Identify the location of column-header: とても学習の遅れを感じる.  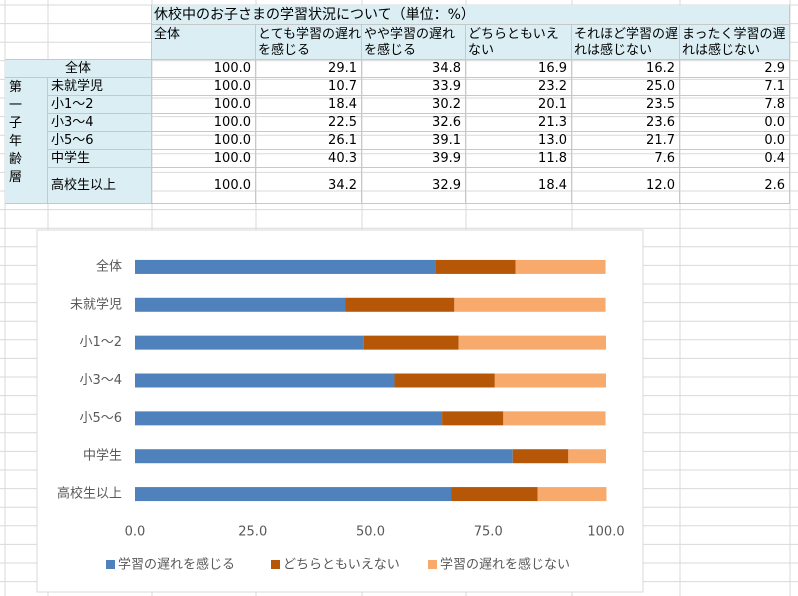
(309, 42).